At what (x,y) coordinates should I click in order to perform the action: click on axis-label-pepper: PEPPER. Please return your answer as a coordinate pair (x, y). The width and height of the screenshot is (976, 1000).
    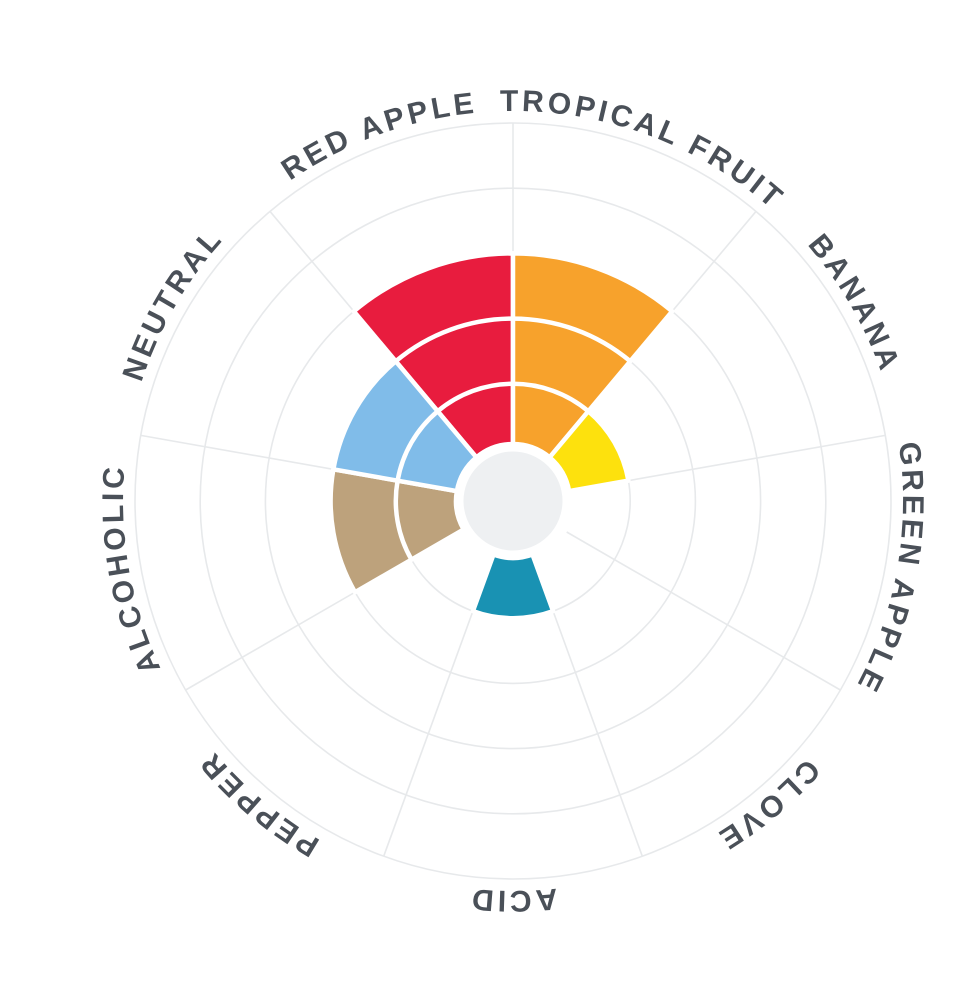
    Looking at the image, I should click on (258, 804).